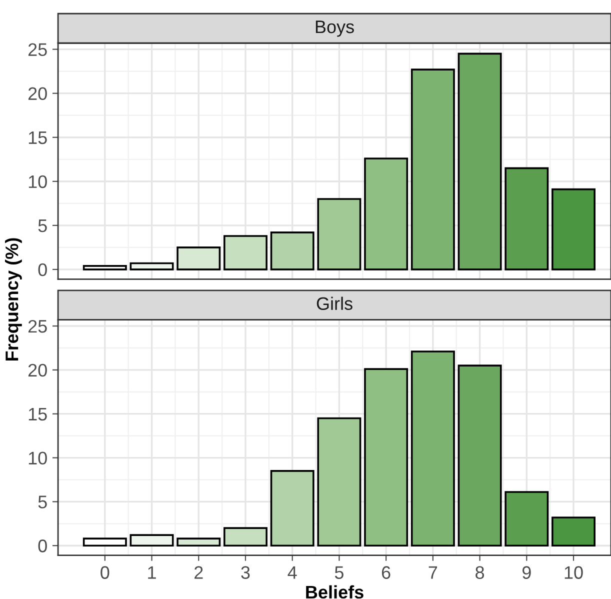 This screenshot has height=599, width=611. I want to click on x-tick-label: 5, so click(339, 572).